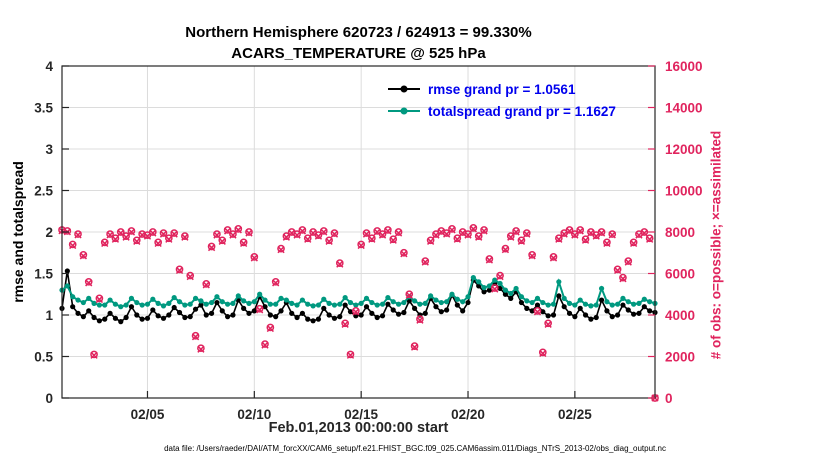 This screenshot has height=470, width=830. Describe the element at coordinates (49, 232) in the screenshot. I see `svg-text: 2` at that location.